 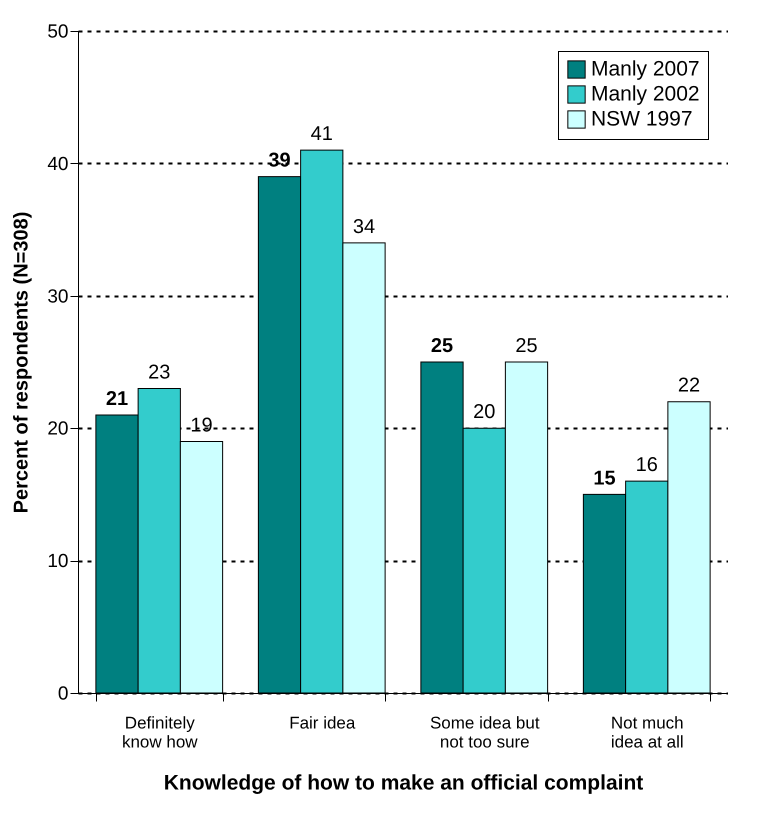 What do you see at coordinates (321, 134) in the screenshot?
I see `data-label: 41` at bounding box center [321, 134].